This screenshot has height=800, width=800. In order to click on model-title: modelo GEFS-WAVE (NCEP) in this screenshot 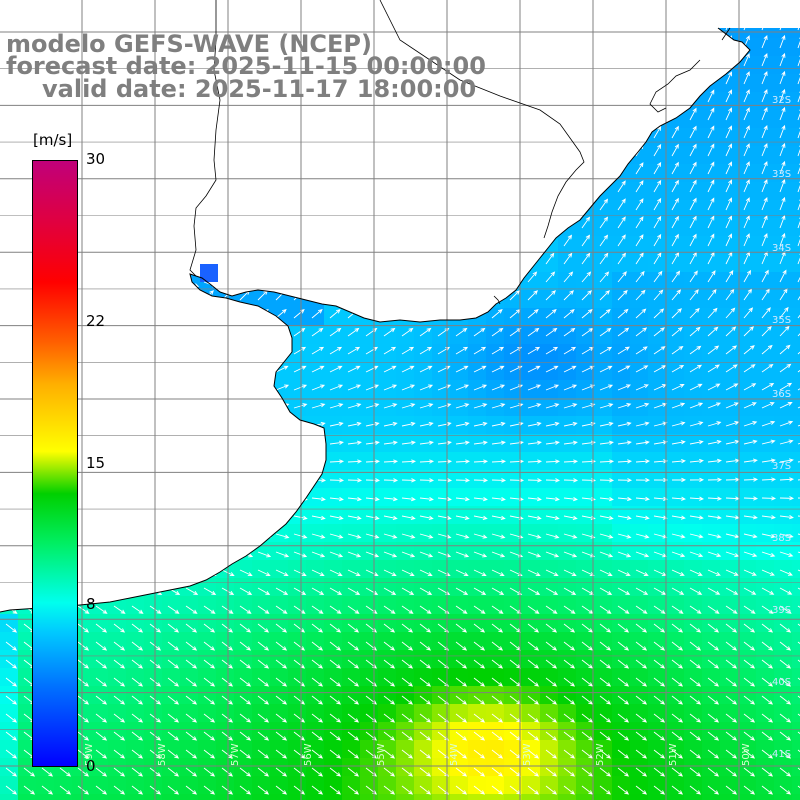, I will do `click(189, 44)`.